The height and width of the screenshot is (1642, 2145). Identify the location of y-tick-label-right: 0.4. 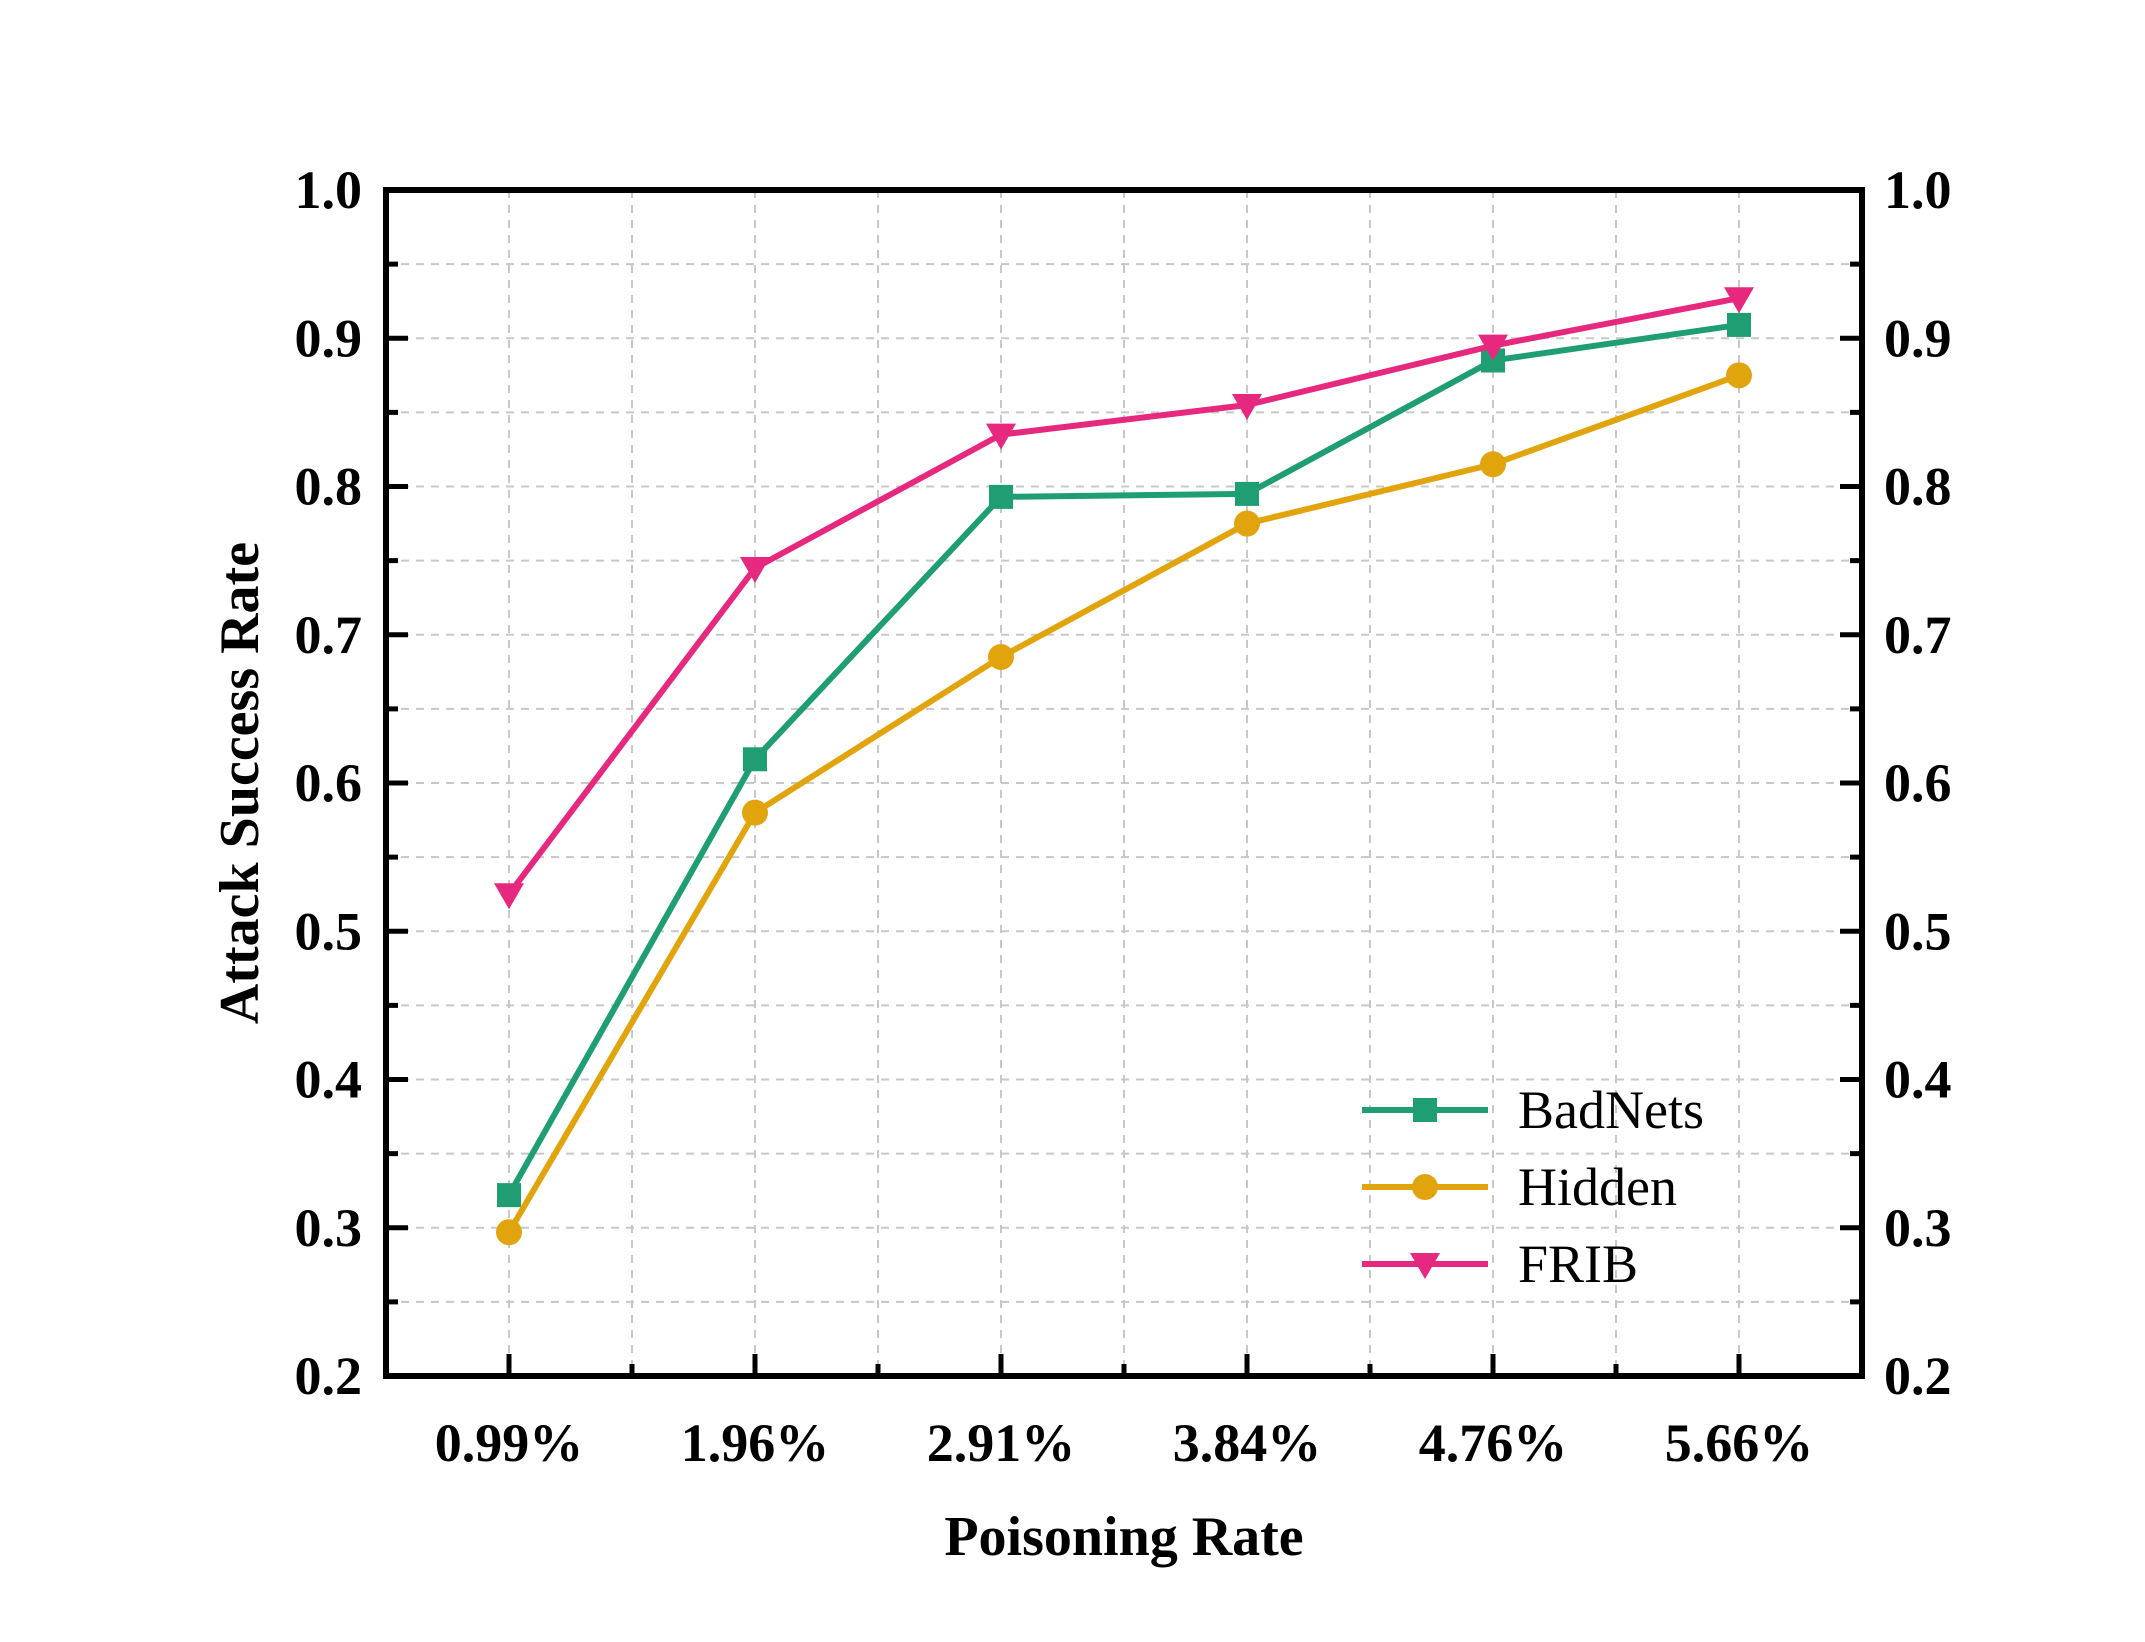
(1918, 1080).